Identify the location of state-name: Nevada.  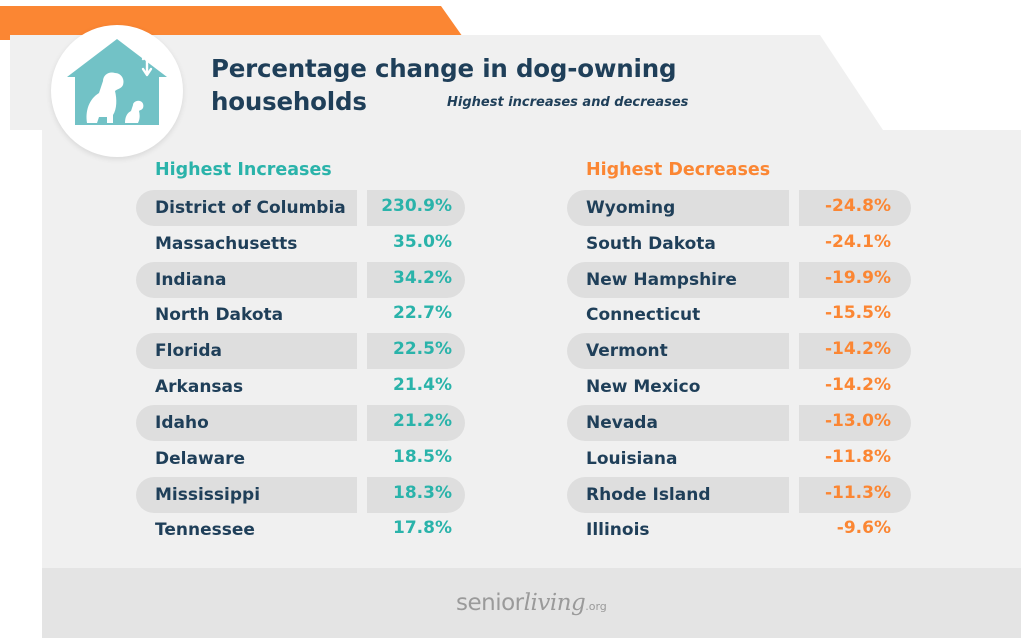
(622, 422).